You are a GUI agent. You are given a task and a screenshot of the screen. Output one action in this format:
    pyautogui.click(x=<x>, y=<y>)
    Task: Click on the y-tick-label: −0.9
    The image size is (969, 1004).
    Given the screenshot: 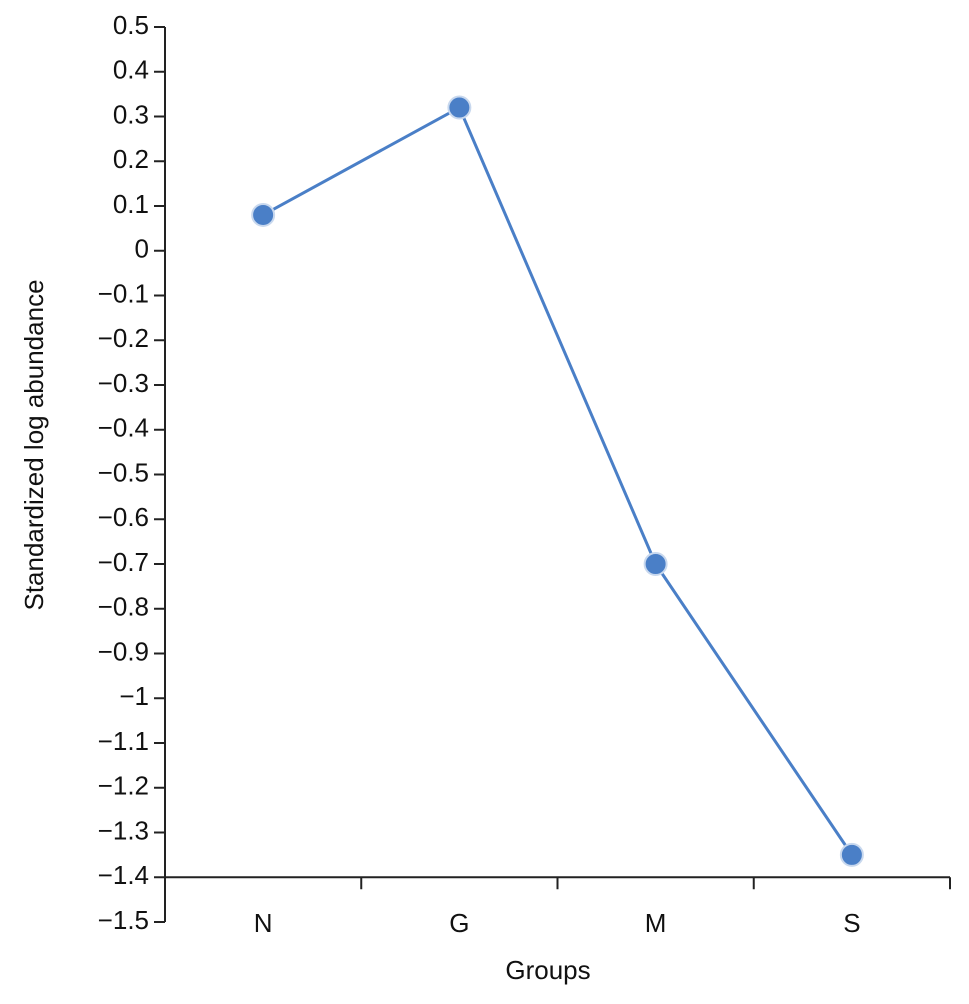 What is the action you would take?
    pyautogui.click(x=123, y=651)
    